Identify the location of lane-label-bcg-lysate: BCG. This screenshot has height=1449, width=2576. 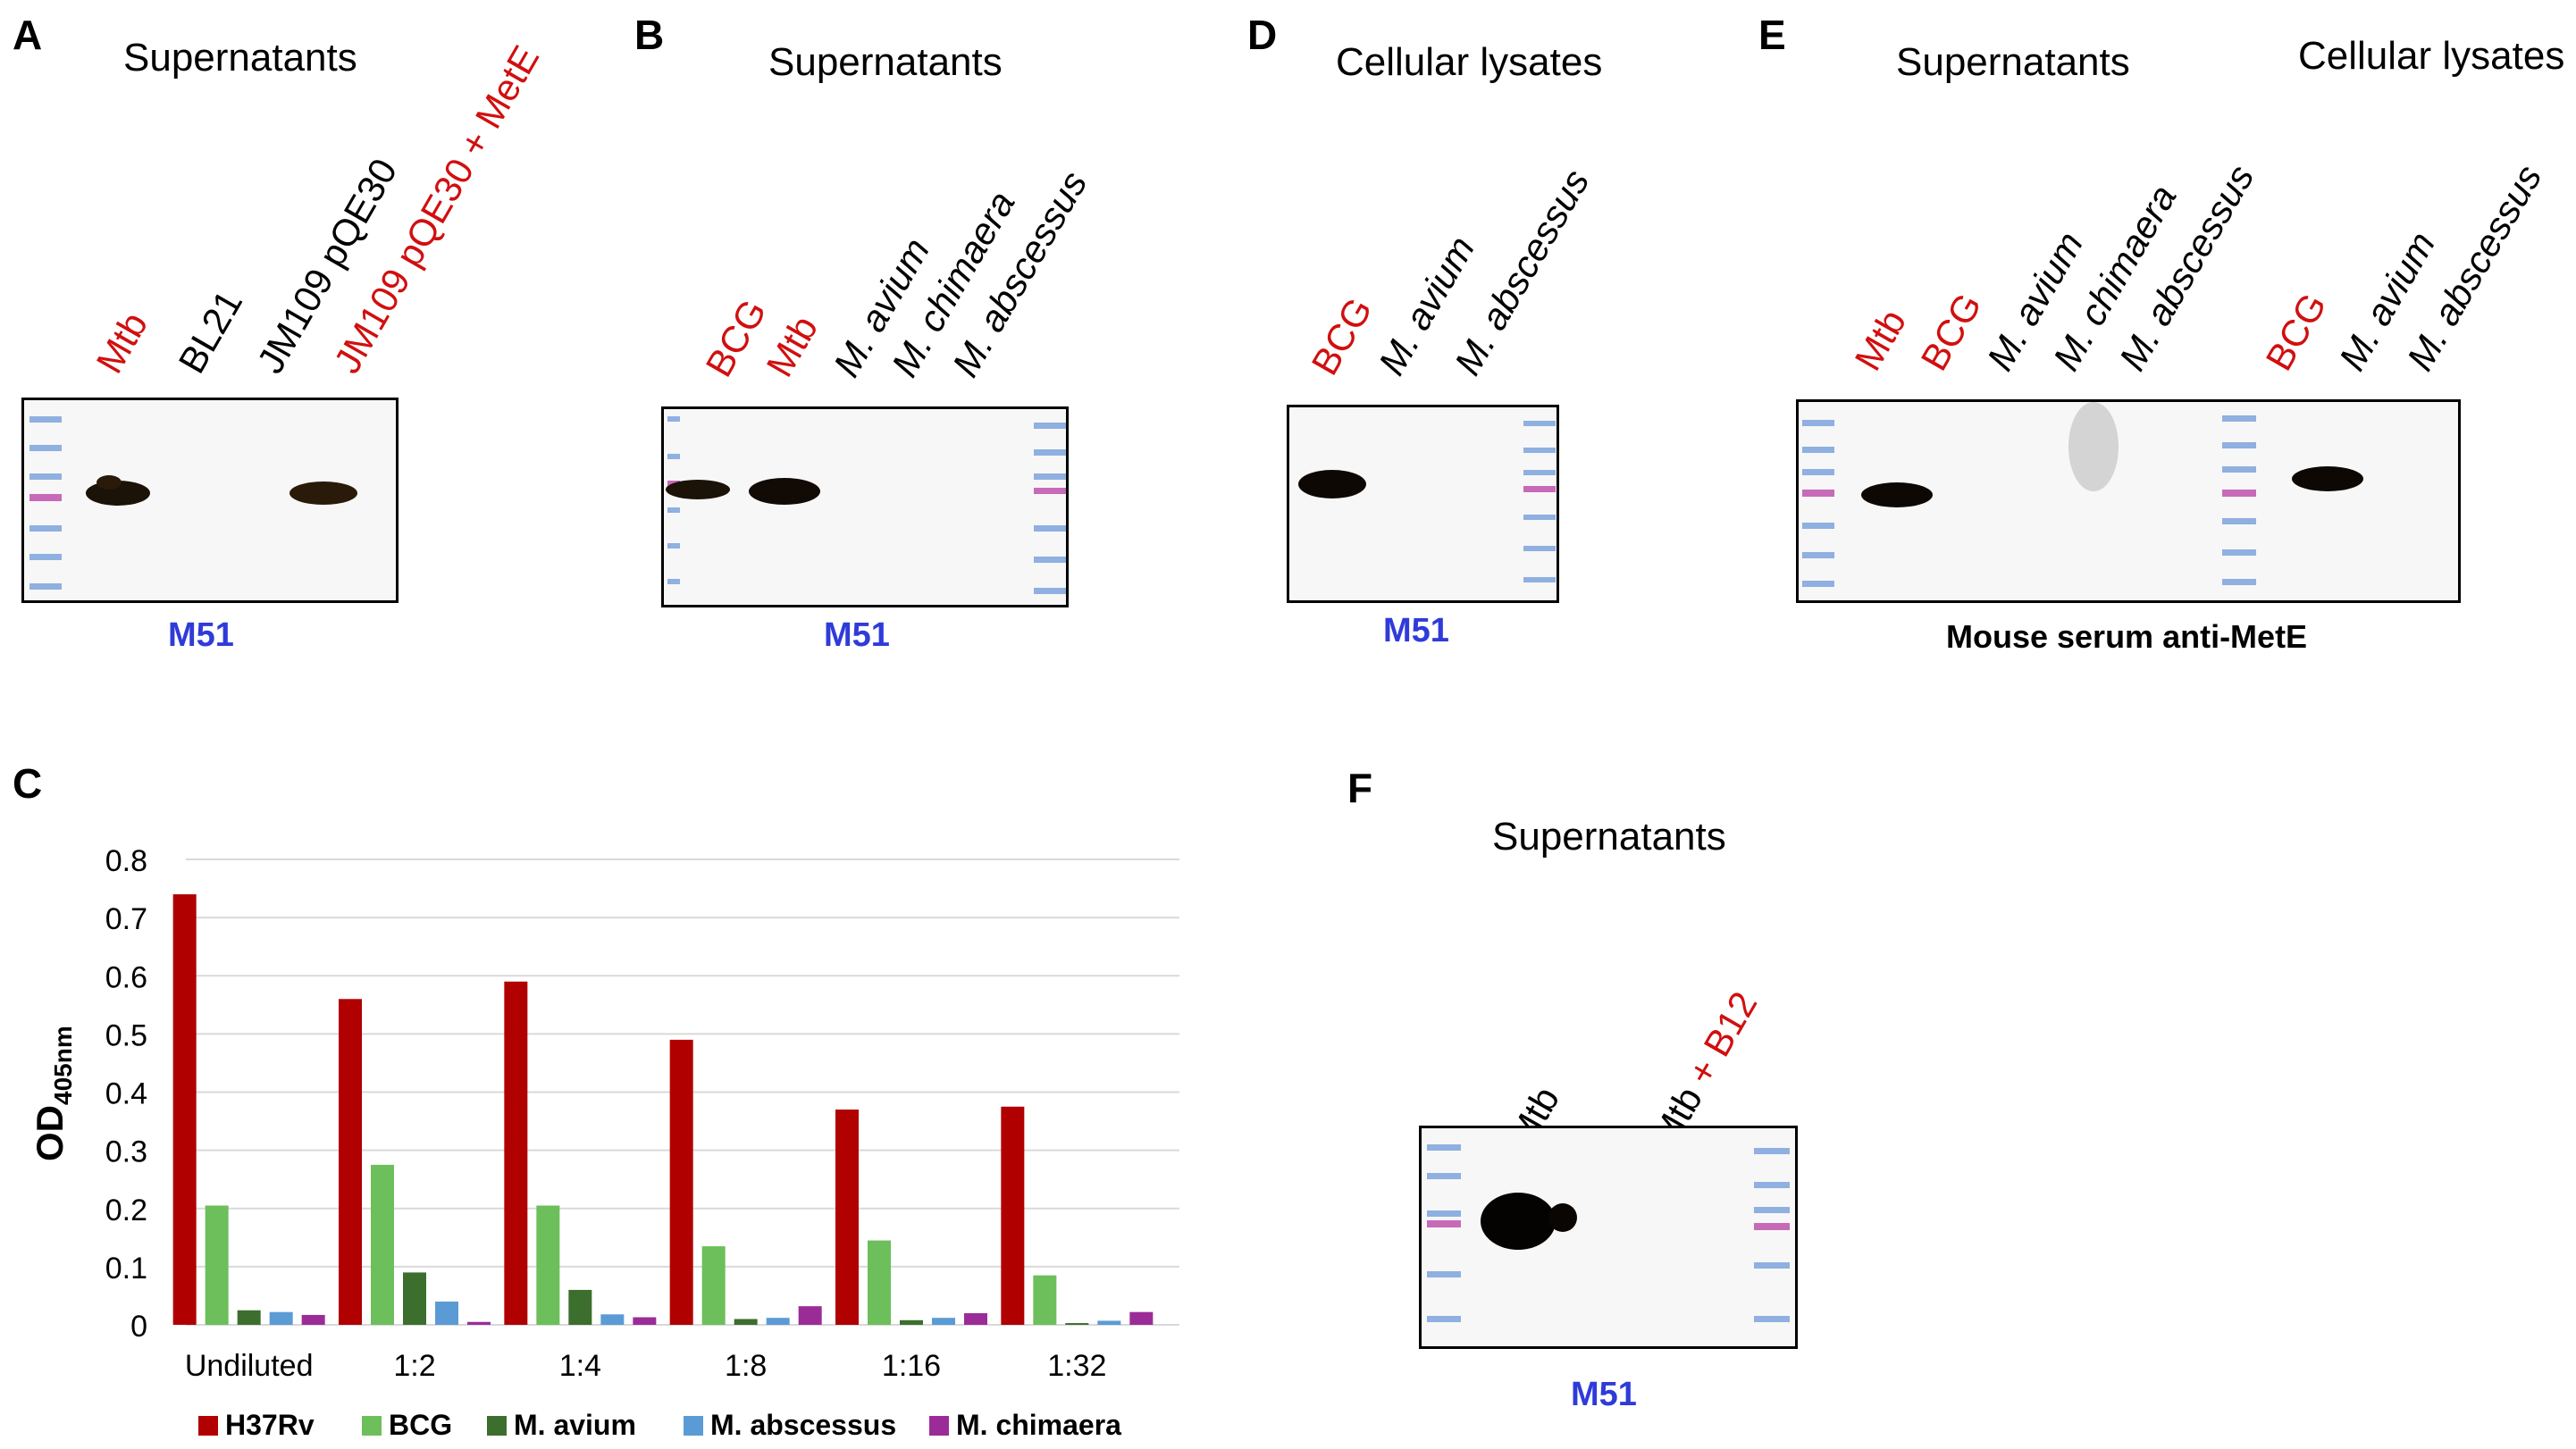
(2296, 332).